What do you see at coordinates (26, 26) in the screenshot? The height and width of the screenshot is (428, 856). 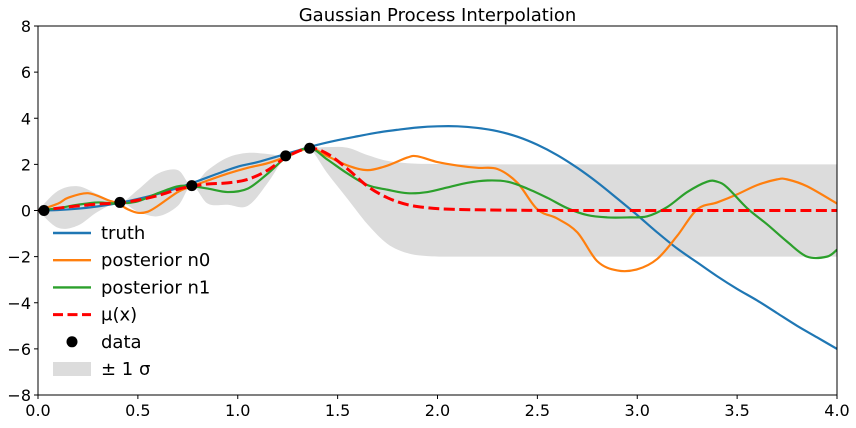 I see `y-tick-label: 8` at bounding box center [26, 26].